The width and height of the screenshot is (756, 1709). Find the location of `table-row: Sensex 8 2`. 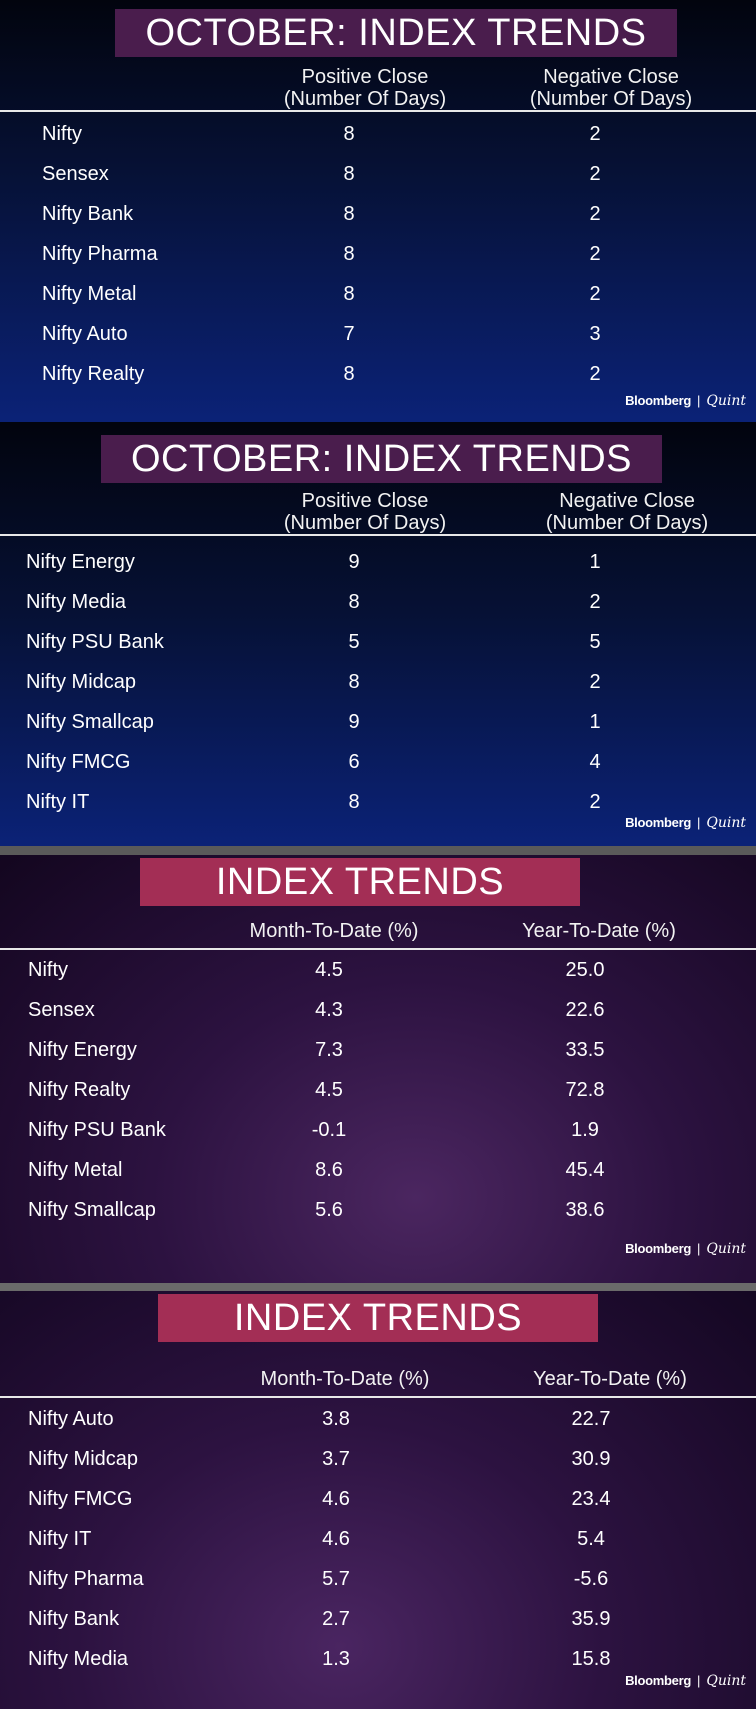

table-row: Sensex 8 2 is located at coordinates (378, 174).